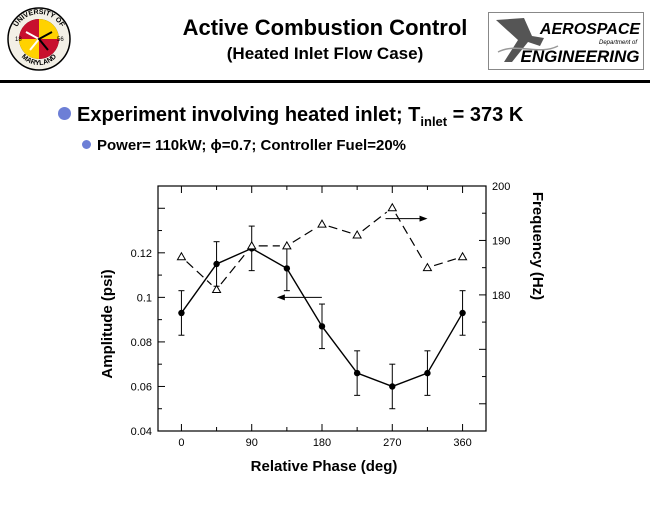 This screenshot has height=520, width=650. Describe the element at coordinates (618, 43) in the screenshot. I see `logo-small-text: Department of` at that location.